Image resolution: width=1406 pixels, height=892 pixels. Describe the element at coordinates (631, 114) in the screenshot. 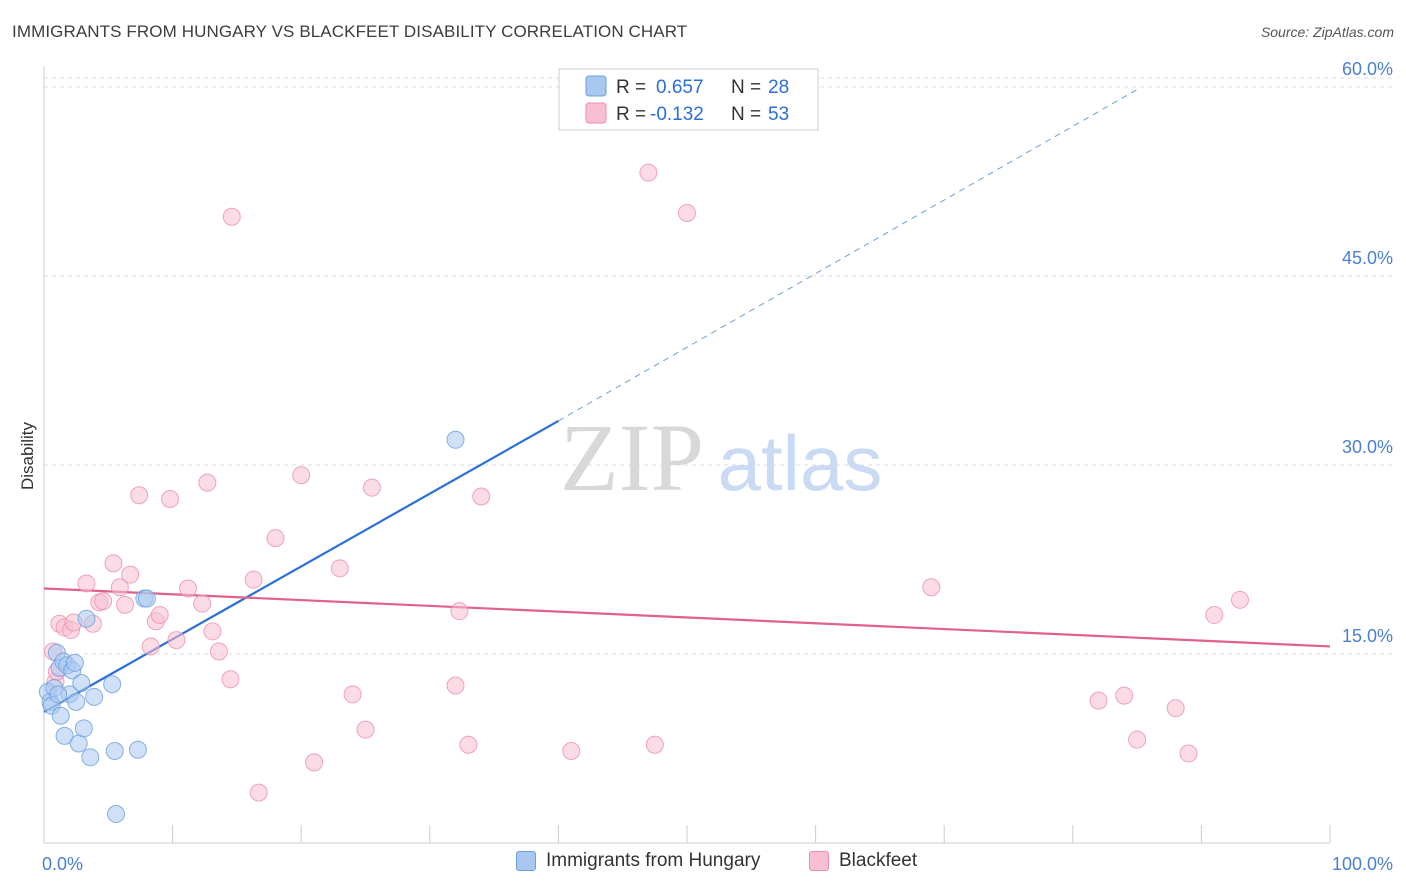

I see `legend-r-label-1: R =` at that location.